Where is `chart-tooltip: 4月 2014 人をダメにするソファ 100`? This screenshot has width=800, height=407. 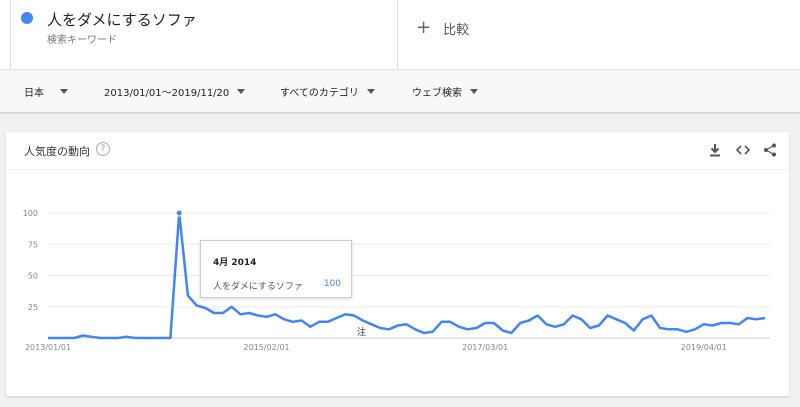 chart-tooltip: 4月 2014 人をダメにするソファ 100 is located at coordinates (276, 269).